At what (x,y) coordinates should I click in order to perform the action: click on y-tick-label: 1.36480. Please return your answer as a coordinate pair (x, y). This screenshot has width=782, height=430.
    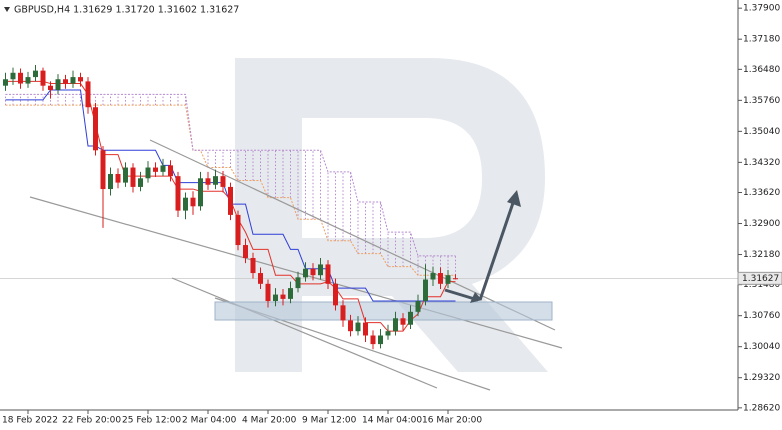
    Looking at the image, I should click on (761, 70).